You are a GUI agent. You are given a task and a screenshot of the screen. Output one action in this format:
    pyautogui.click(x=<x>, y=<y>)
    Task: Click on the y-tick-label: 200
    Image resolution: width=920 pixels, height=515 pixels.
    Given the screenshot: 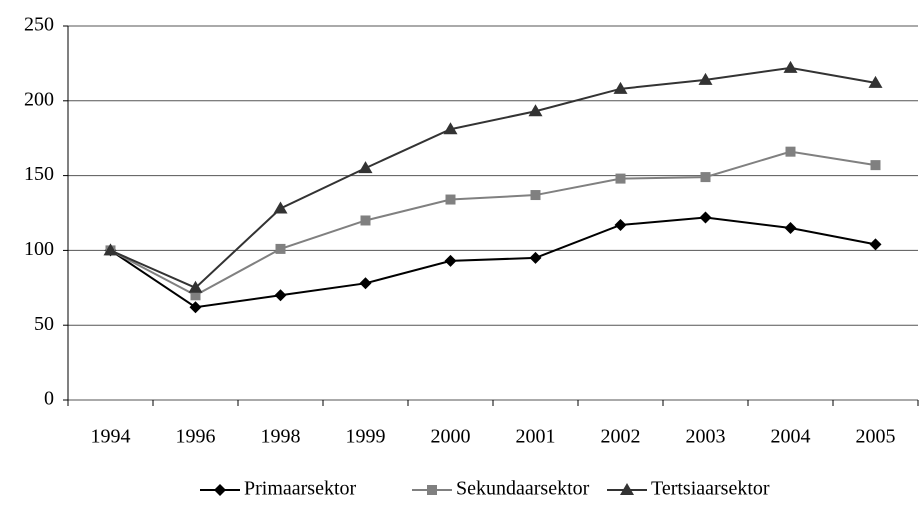 What is the action you would take?
    pyautogui.click(x=39, y=99)
    